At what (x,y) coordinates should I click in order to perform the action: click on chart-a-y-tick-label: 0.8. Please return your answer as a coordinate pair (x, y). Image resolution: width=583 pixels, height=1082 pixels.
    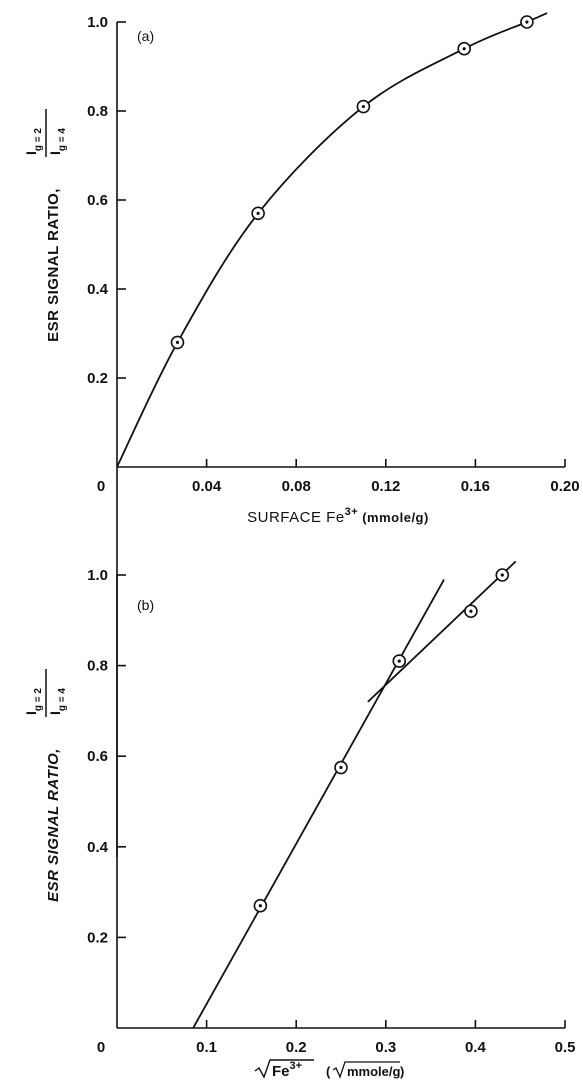
    Looking at the image, I should click on (97, 111).